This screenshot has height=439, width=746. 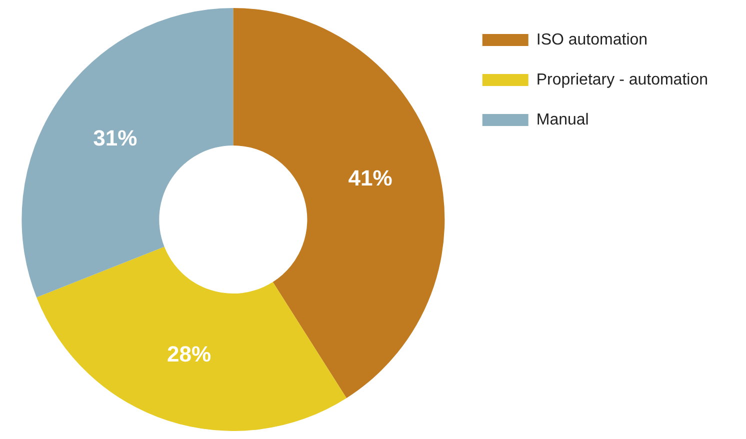 What do you see at coordinates (622, 79) in the screenshot?
I see `legend-label: Proprietary - automation` at bounding box center [622, 79].